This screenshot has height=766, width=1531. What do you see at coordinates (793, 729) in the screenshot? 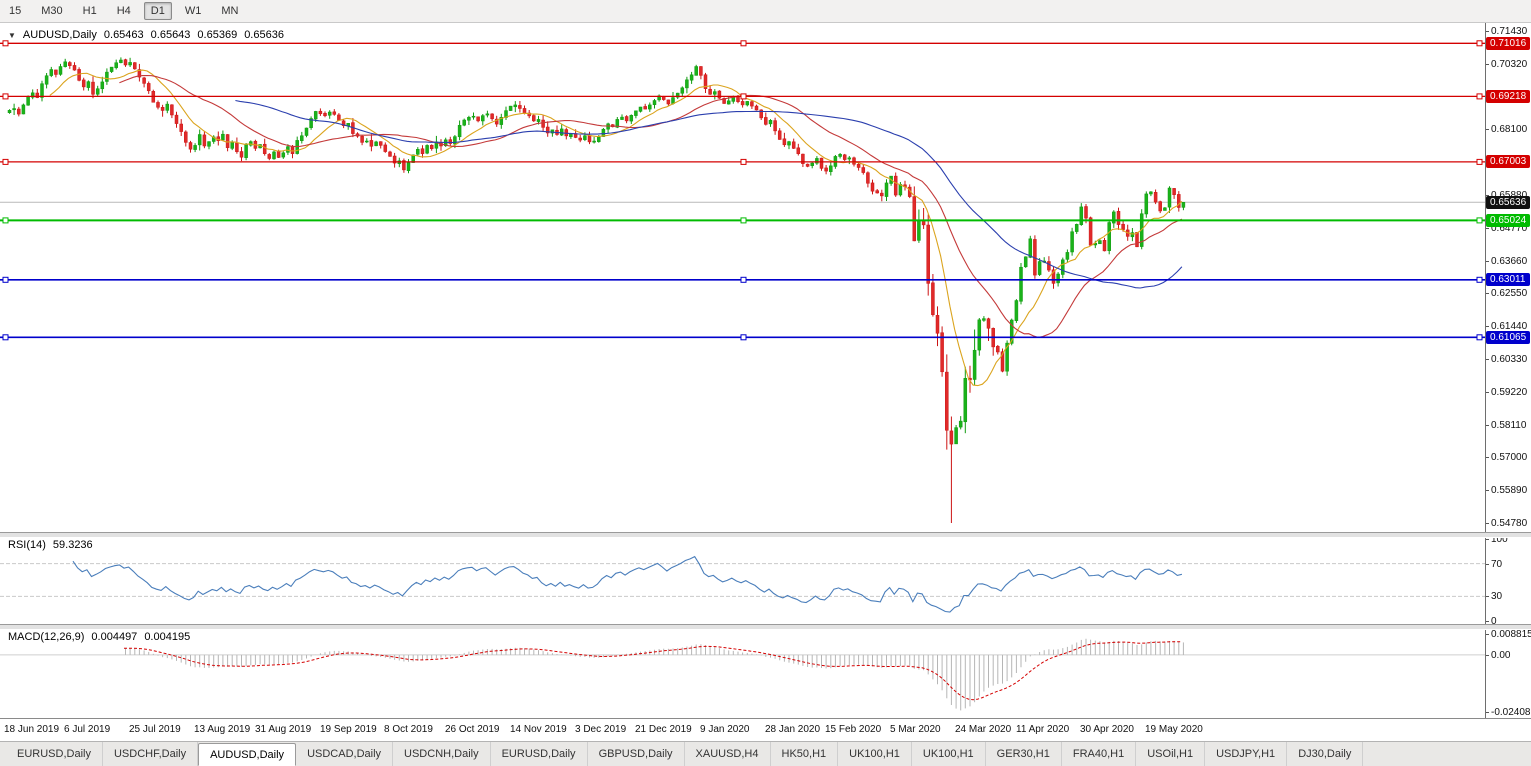
I see `date-tick-label: 28 Jan 2020` at bounding box center [793, 729].